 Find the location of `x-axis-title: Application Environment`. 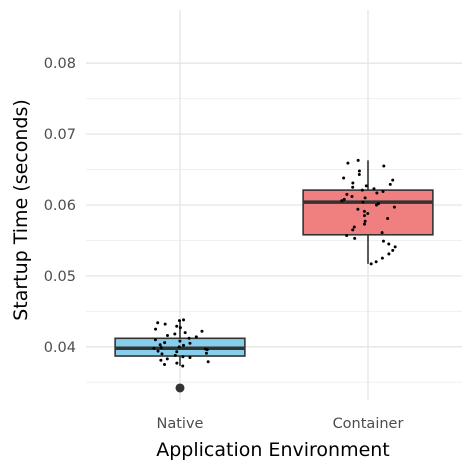

x-axis-title: Application Environment is located at coordinates (273, 450).